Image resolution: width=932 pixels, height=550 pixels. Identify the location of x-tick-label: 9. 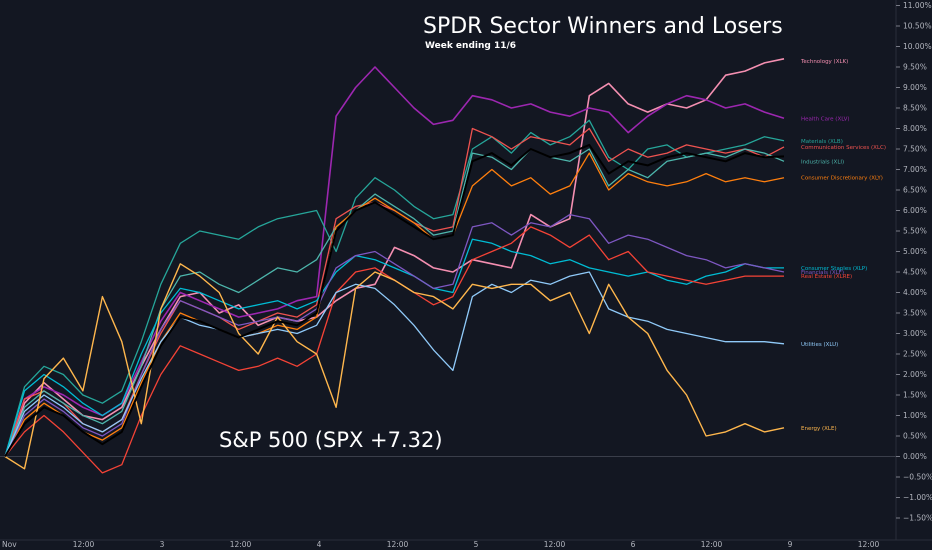
(790, 544).